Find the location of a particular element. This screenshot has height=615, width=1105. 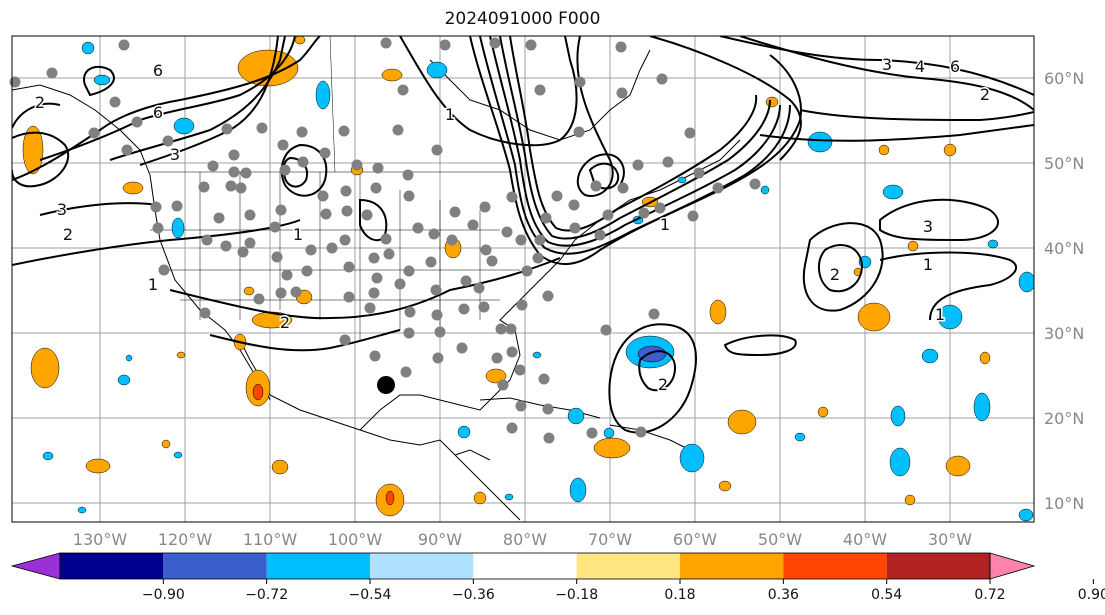

colorbar-tick-label: −0.36 is located at coordinates (473, 595).